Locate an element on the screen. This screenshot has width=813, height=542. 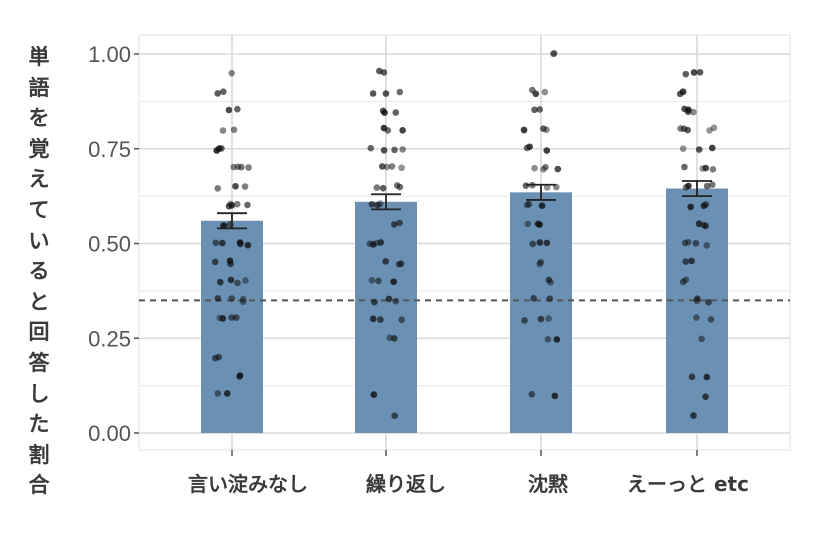
y-axis-title-char: 単 is located at coordinates (39, 57).